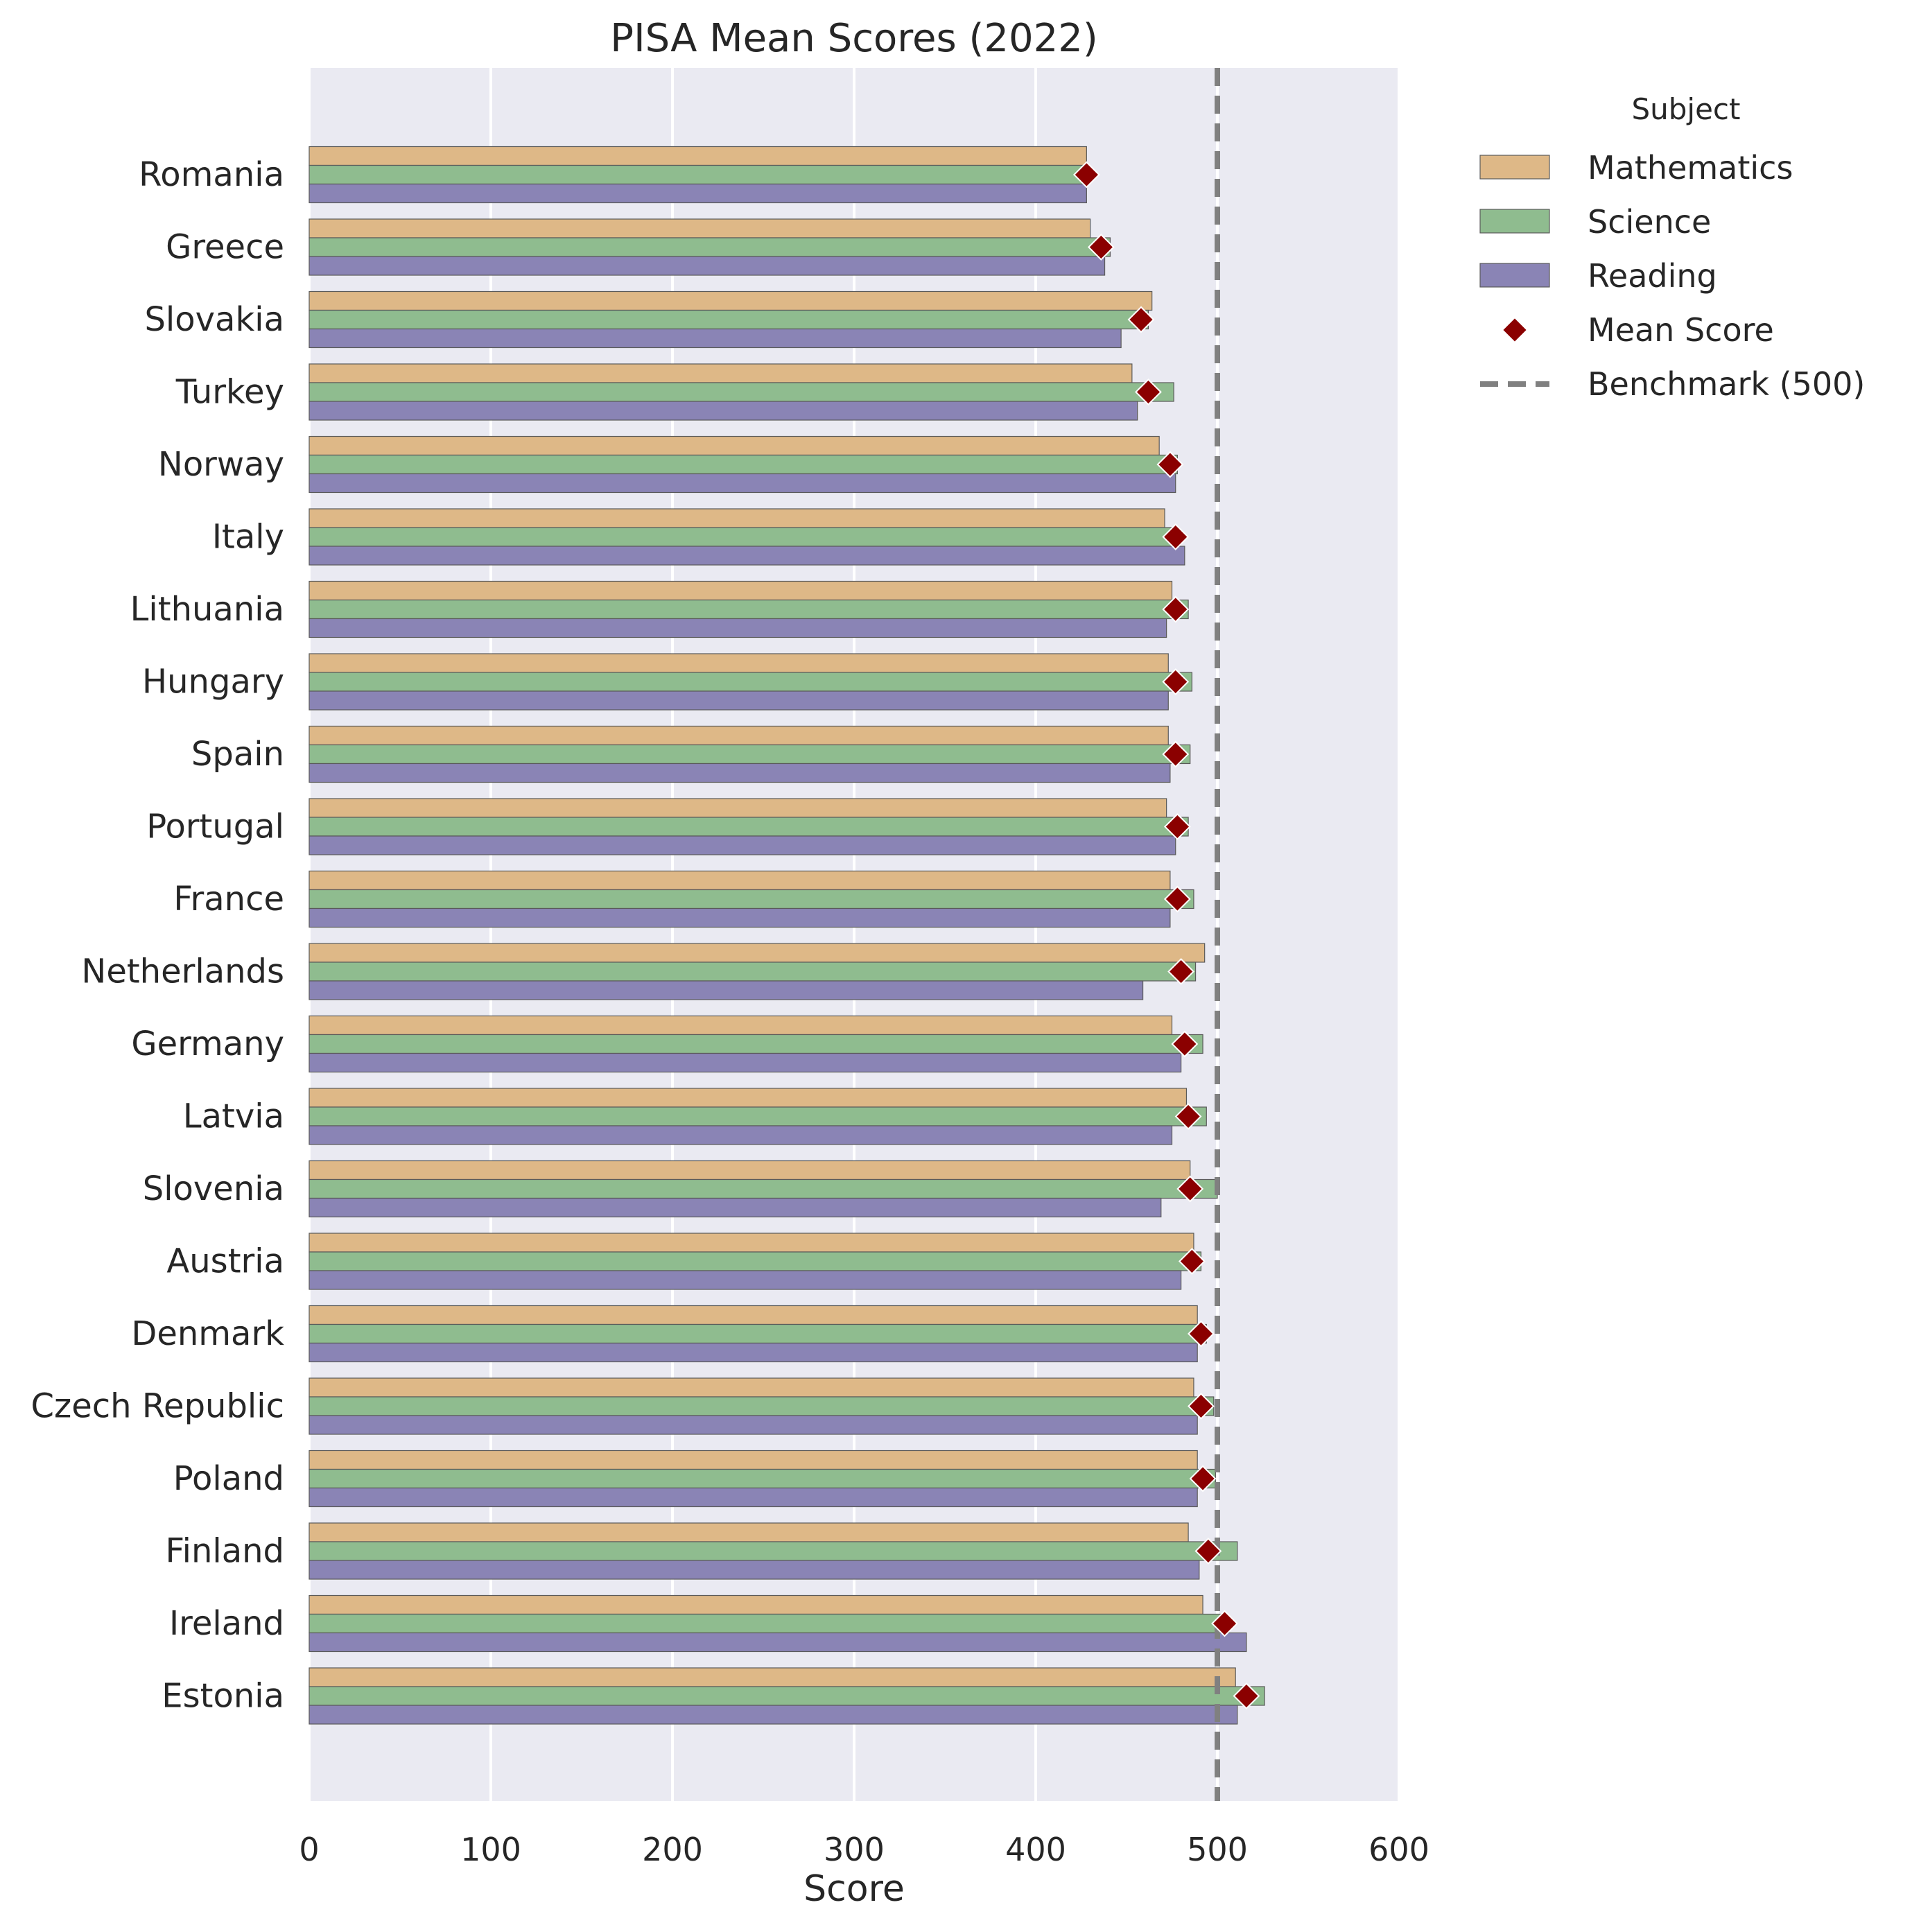 This screenshot has width=1912, height=1932. I want to click on legend-label: Science, so click(1649, 222).